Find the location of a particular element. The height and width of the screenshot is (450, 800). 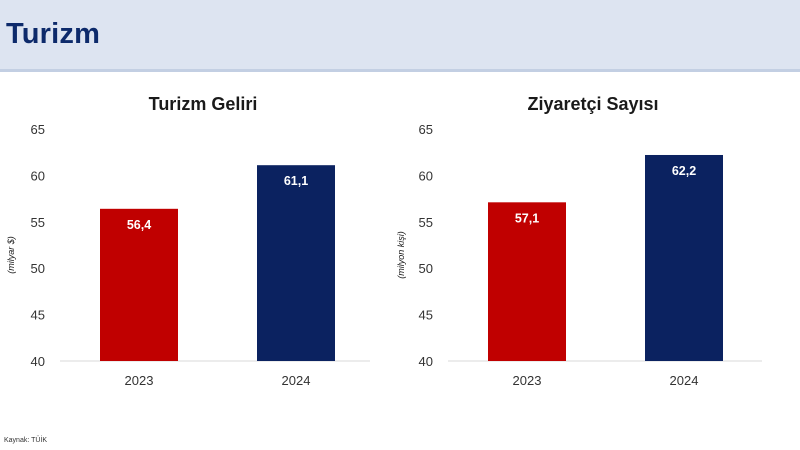

data-label: 56,4 is located at coordinates (139, 225).